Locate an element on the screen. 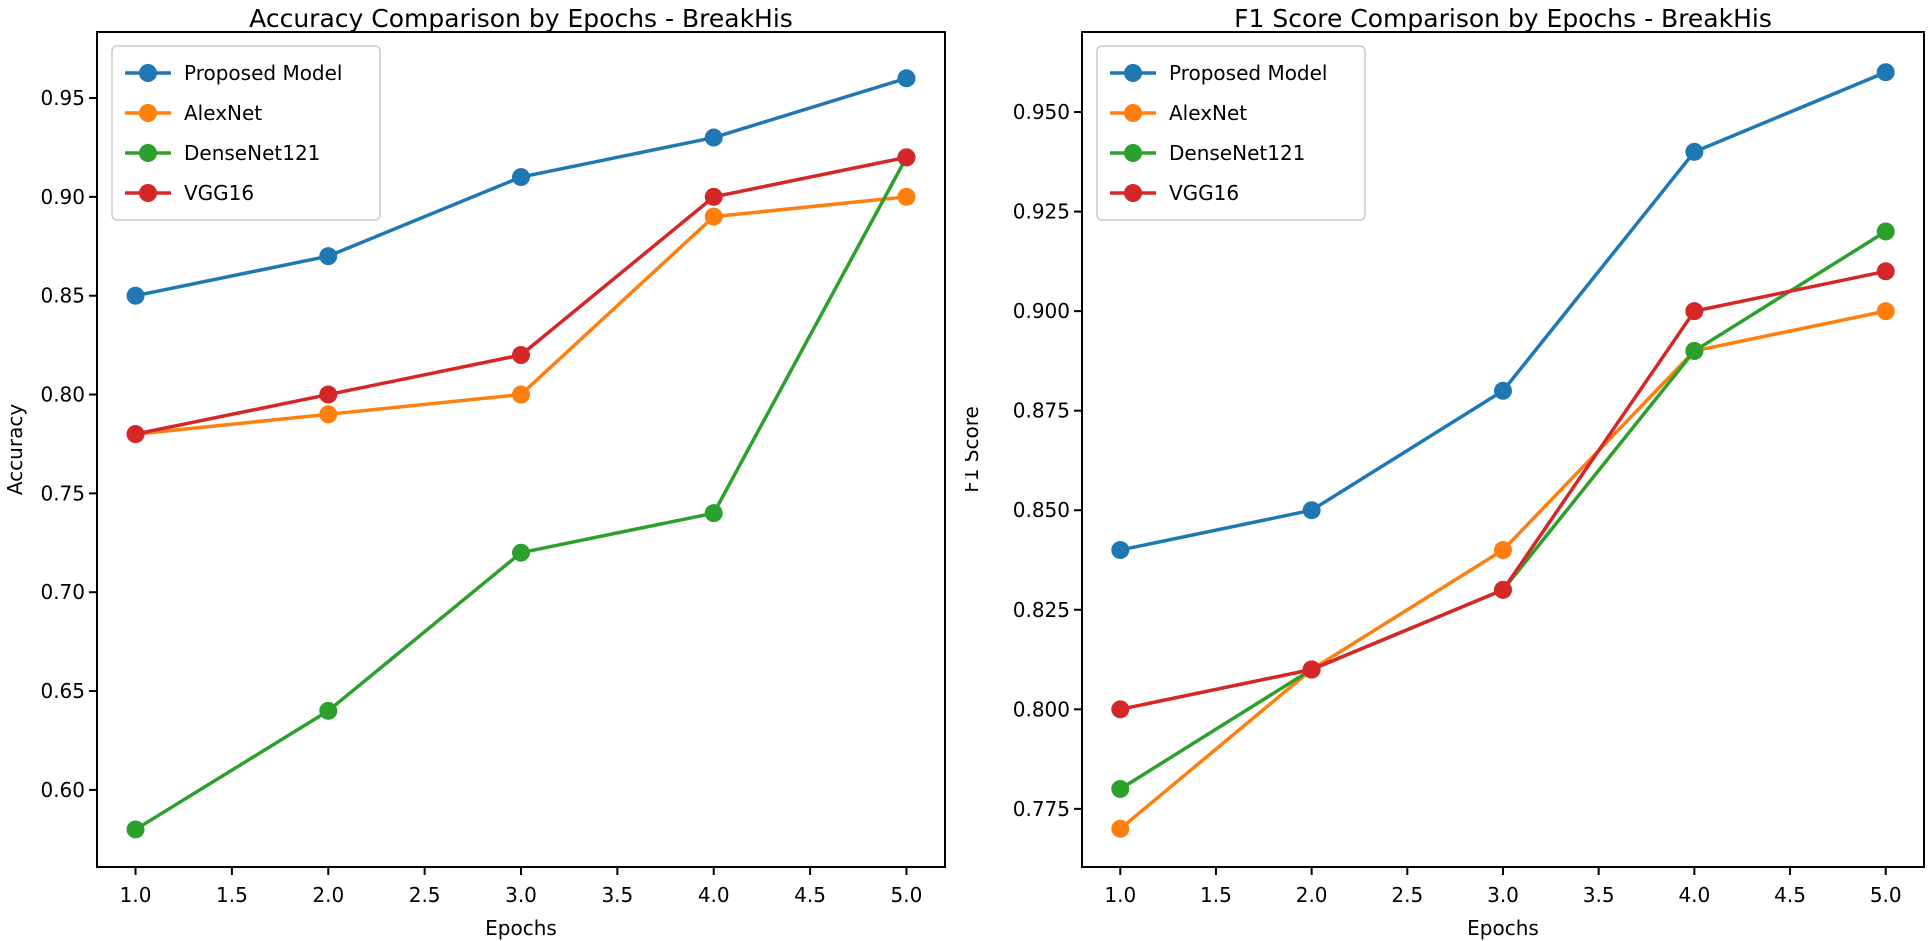 This screenshot has height=941, width=1930. y-tick-label: 0.800 is located at coordinates (1041, 709).